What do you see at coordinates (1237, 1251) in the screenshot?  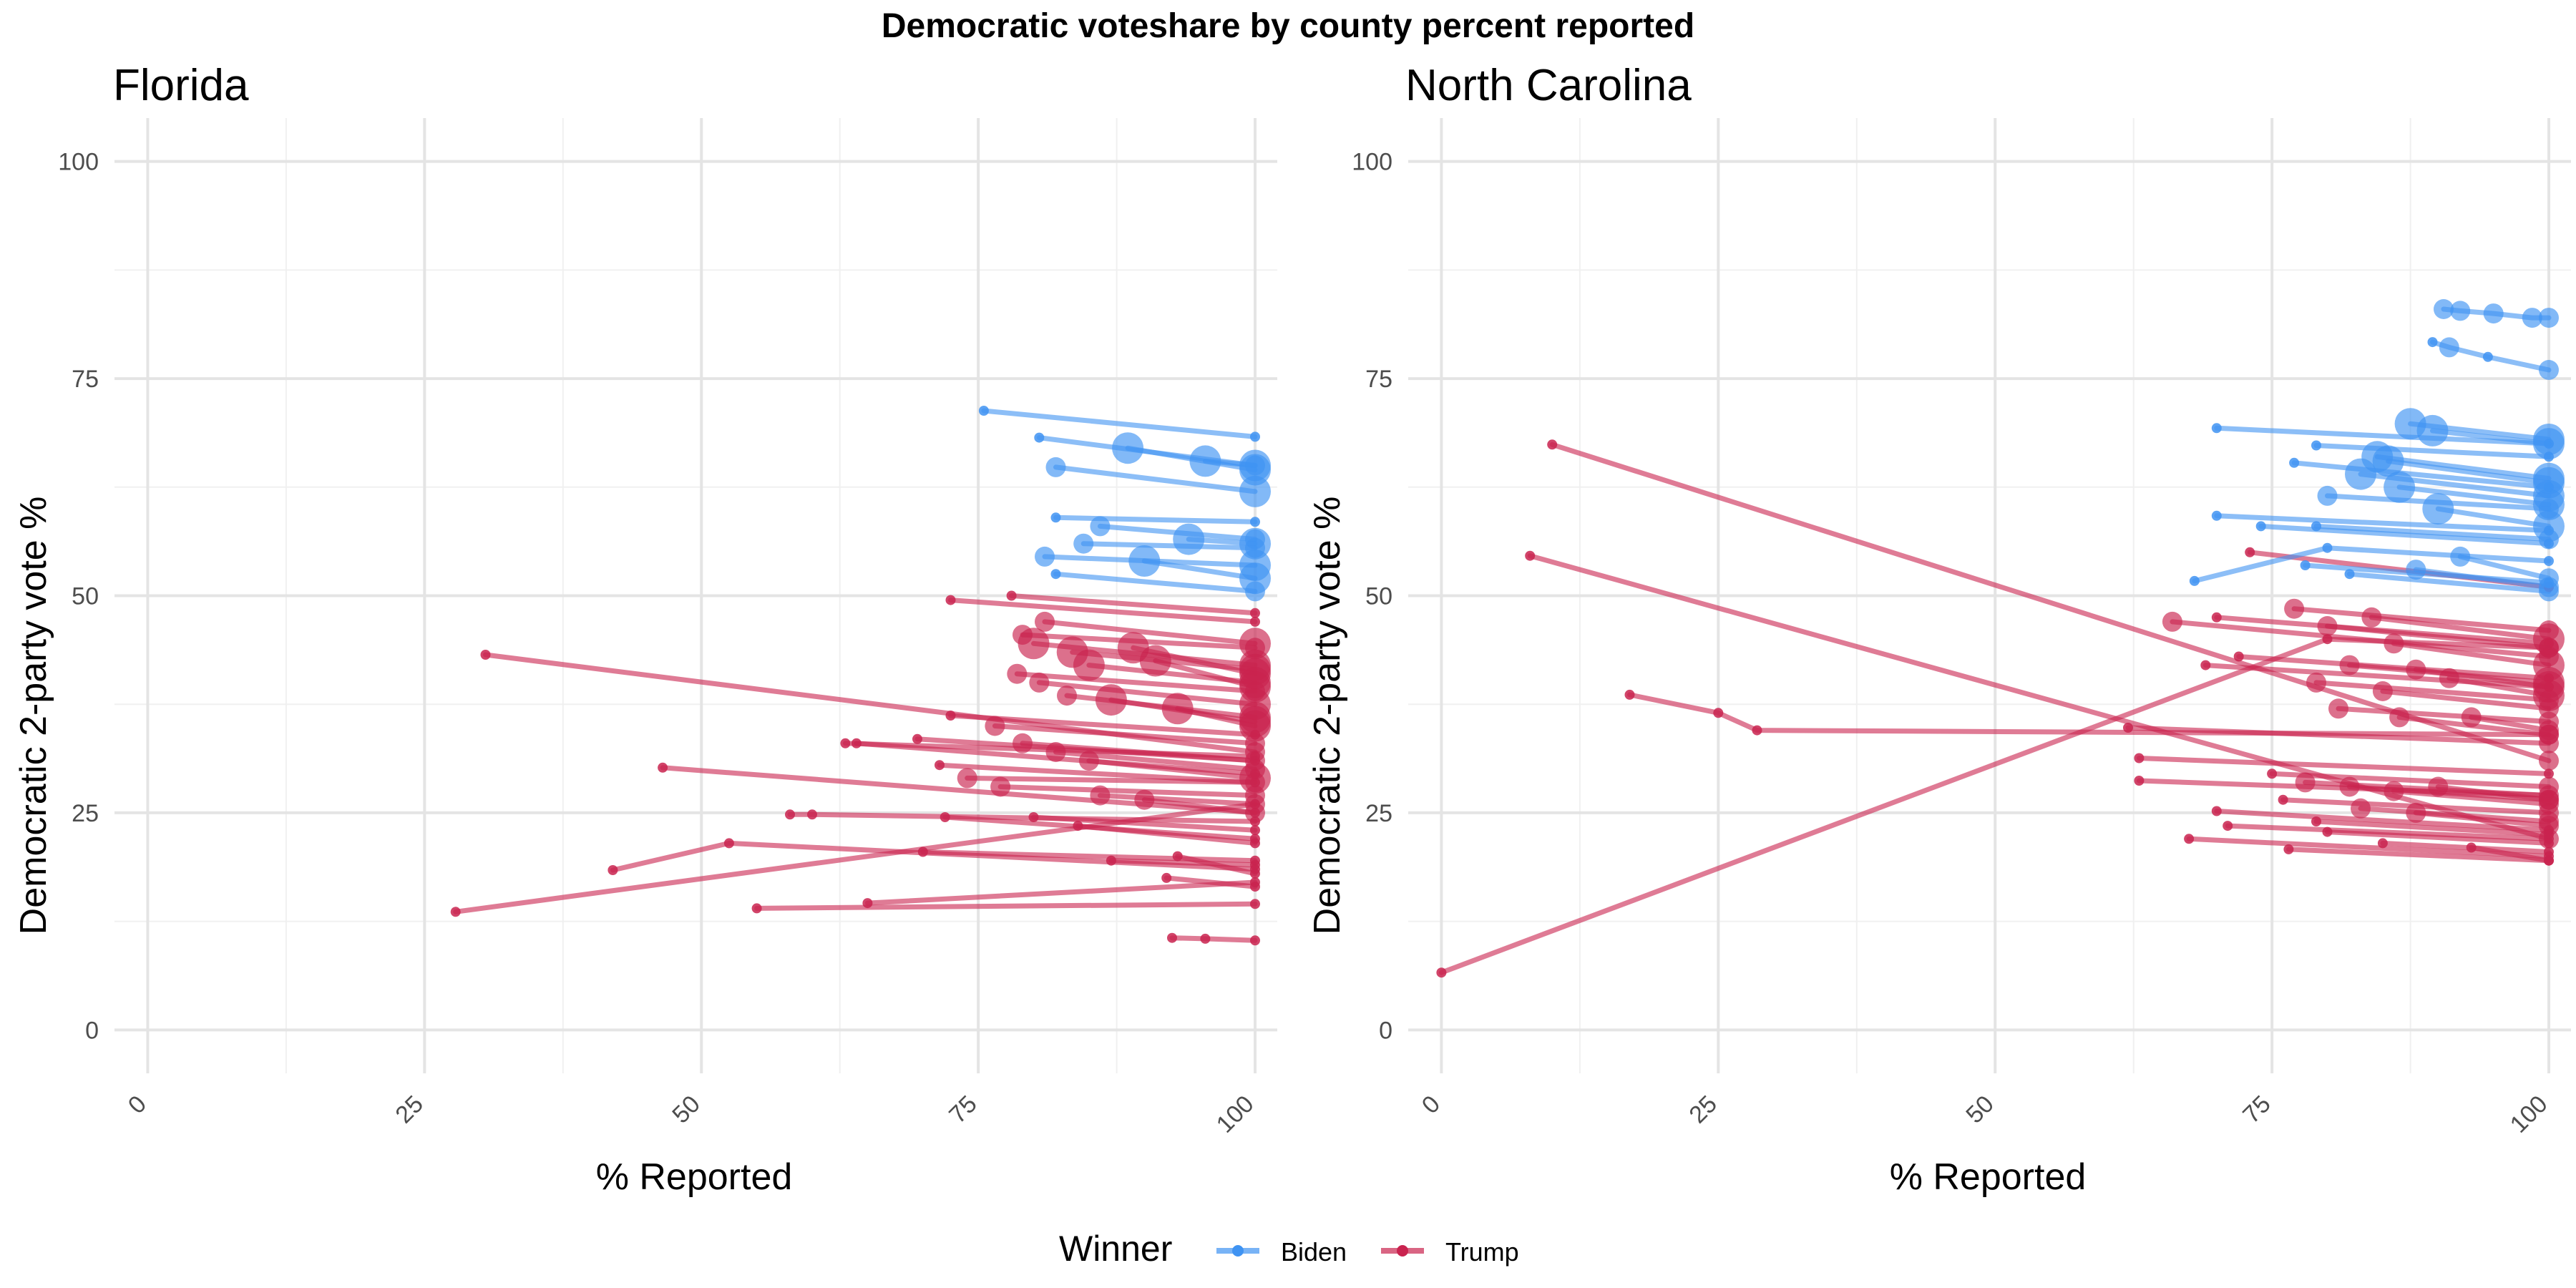 I see `legend-key-biden` at bounding box center [1237, 1251].